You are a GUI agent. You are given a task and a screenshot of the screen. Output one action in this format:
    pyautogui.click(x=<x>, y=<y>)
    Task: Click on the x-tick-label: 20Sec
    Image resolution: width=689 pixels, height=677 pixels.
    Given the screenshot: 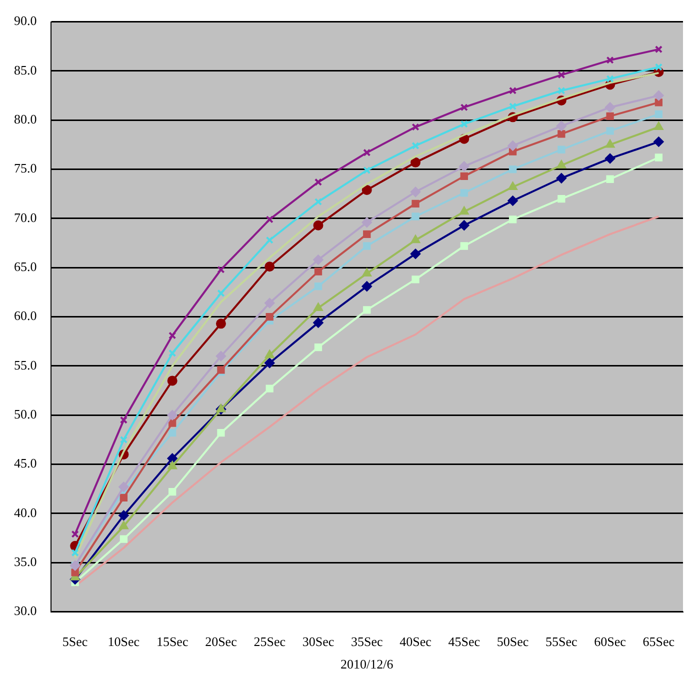 What is the action you would take?
    pyautogui.click(x=221, y=642)
    